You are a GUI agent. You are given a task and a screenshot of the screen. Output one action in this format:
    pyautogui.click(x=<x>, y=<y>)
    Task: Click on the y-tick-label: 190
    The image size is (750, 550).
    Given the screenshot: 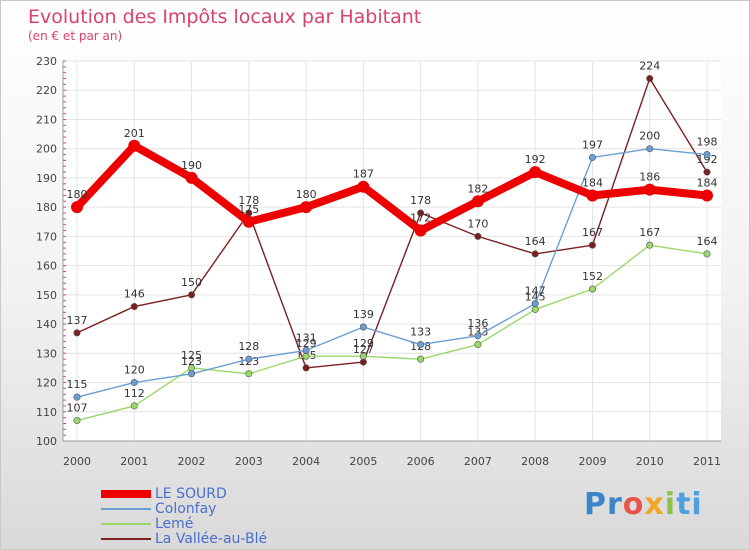 What is the action you would take?
    pyautogui.click(x=46, y=178)
    